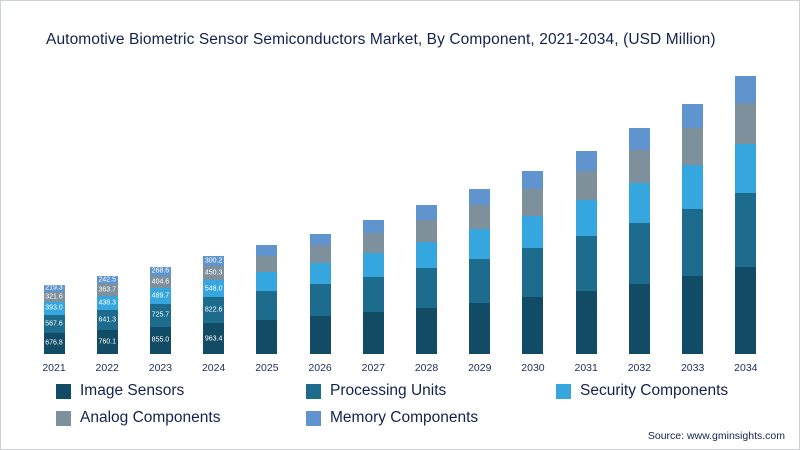 This screenshot has width=800, height=450. Describe the element at coordinates (404, 417) in the screenshot. I see `legend-label: Memory Components` at that location.